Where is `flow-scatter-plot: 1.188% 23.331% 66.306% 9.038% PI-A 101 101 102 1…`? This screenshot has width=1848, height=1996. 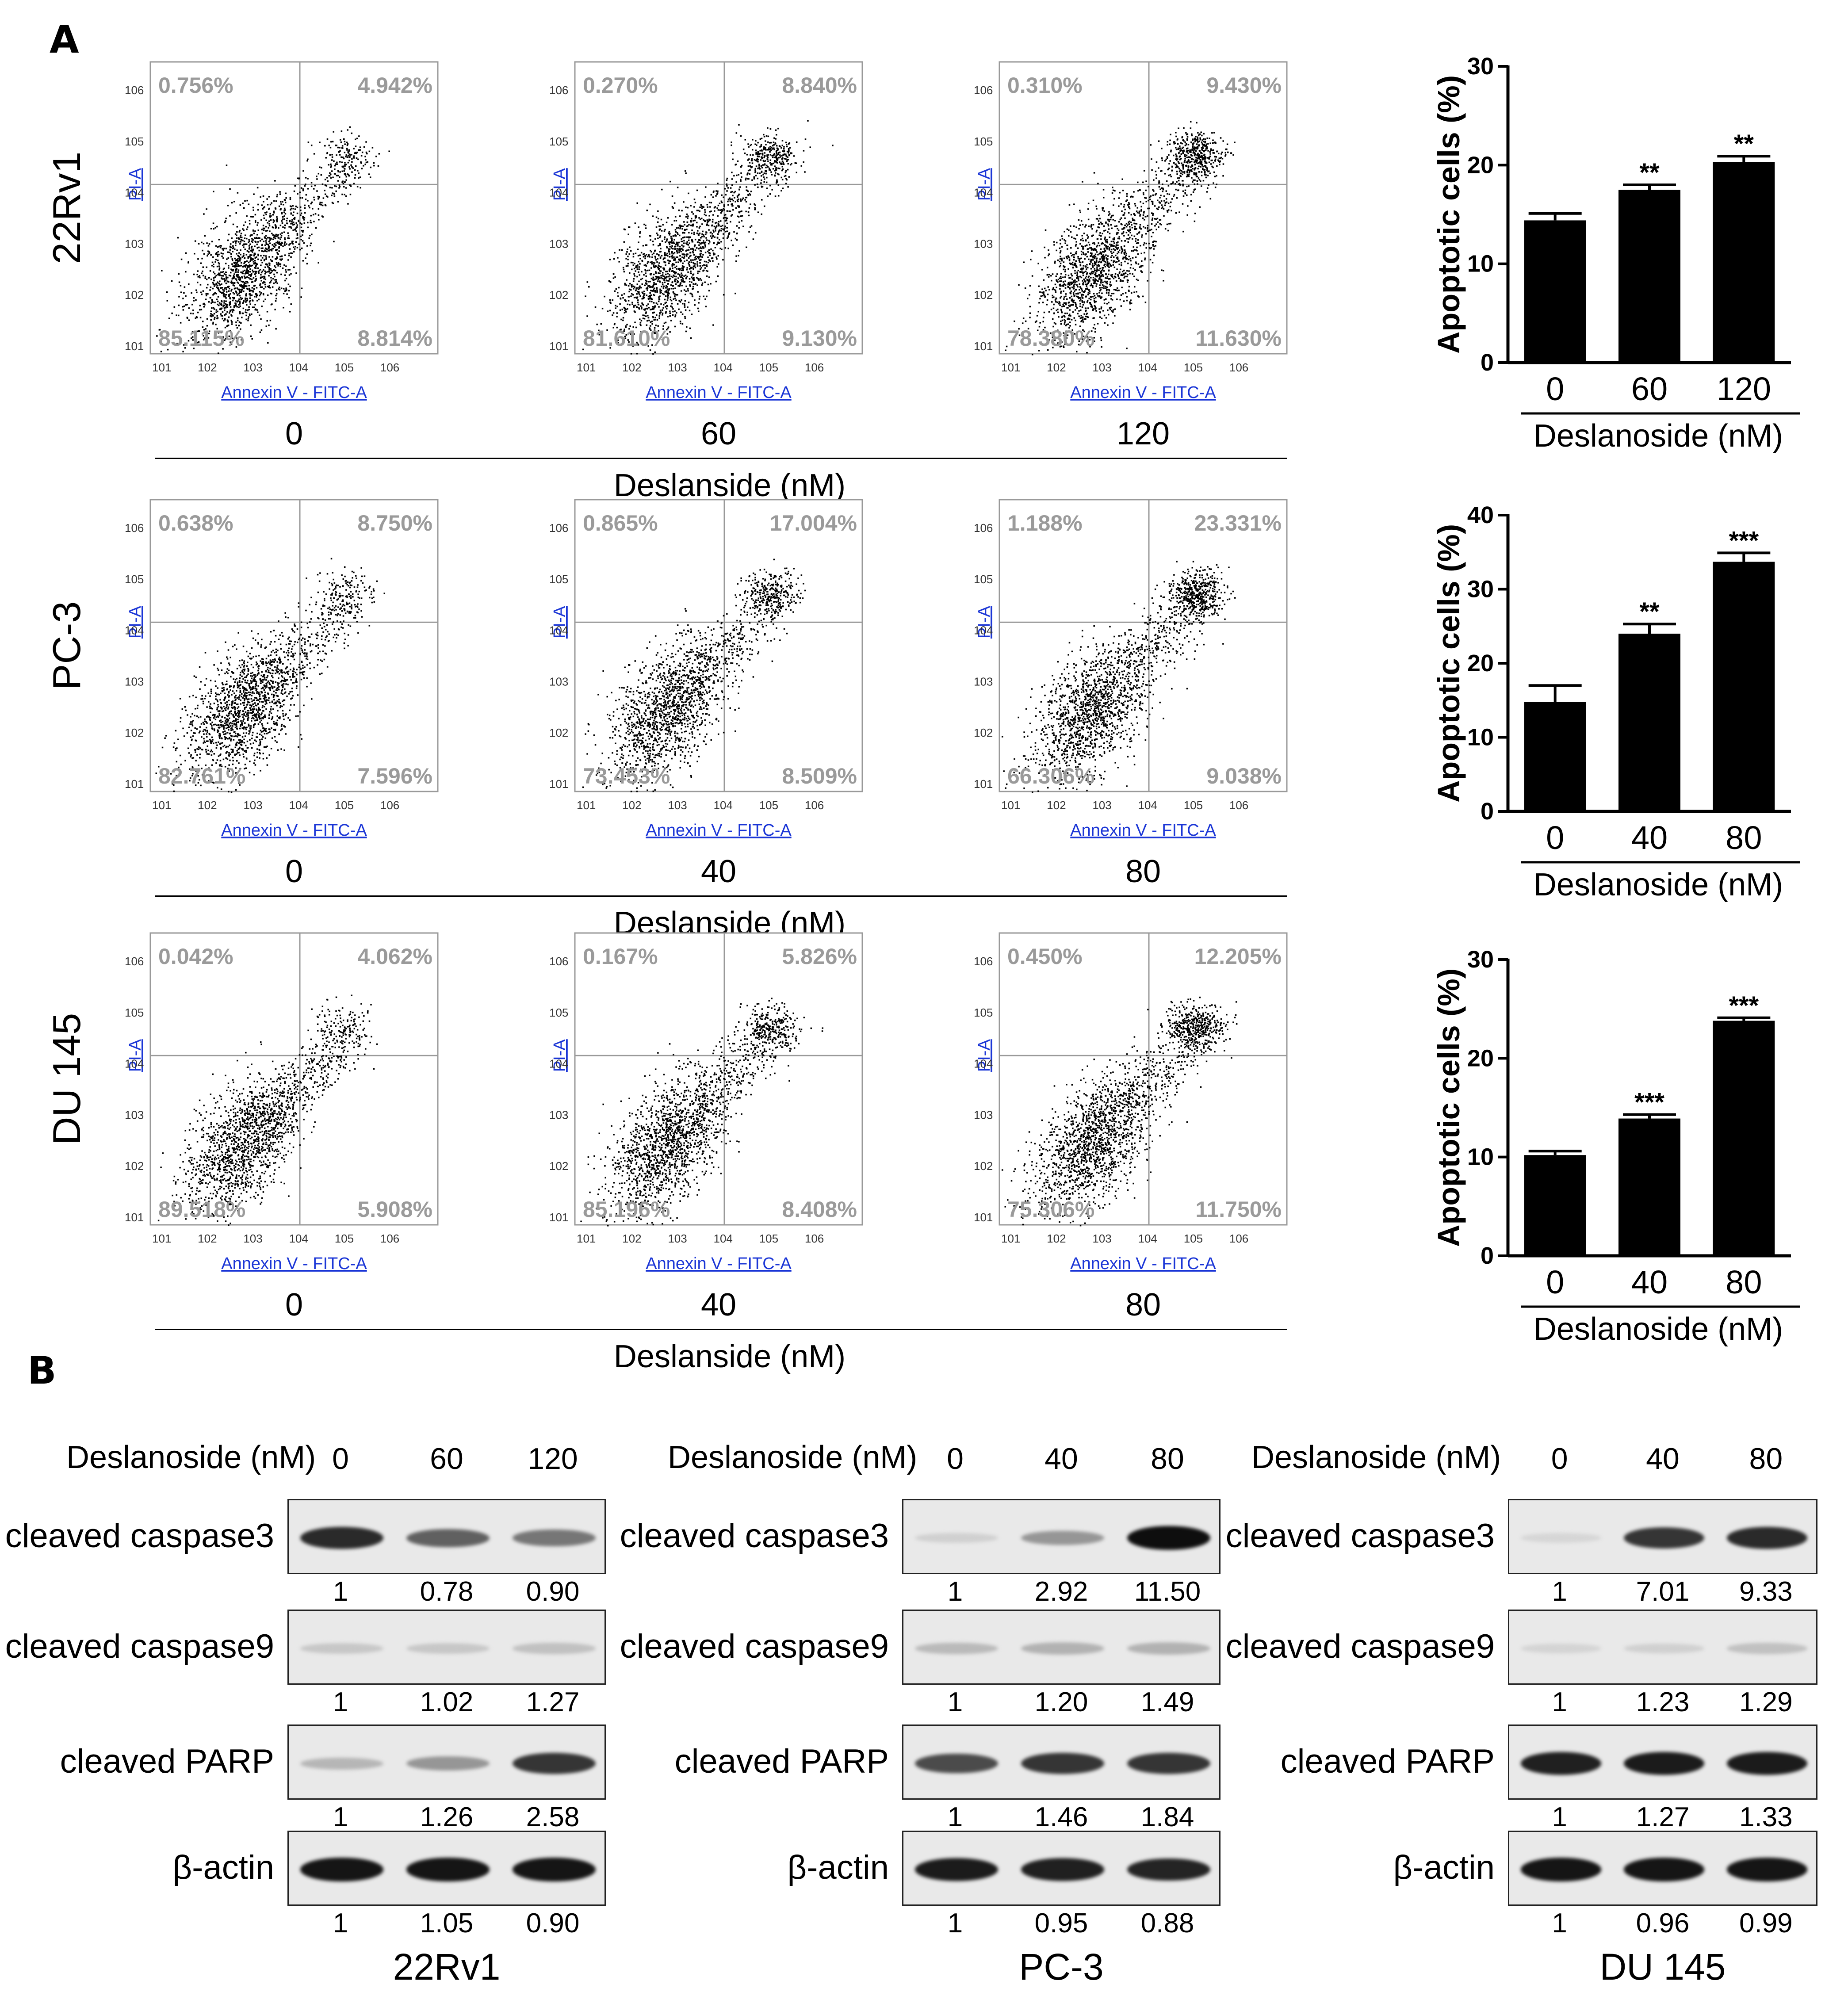
flow-scatter-plot: 1.188% 23.331% 66.306% 9.038% PI-A 101 101 102 1… is located at coordinates (1131, 669).